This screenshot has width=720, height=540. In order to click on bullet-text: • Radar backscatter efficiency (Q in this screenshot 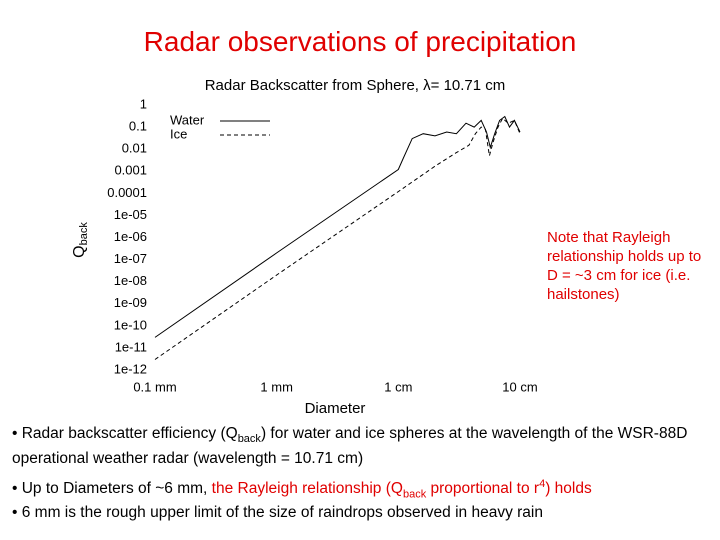, I will do `click(125, 433)`.